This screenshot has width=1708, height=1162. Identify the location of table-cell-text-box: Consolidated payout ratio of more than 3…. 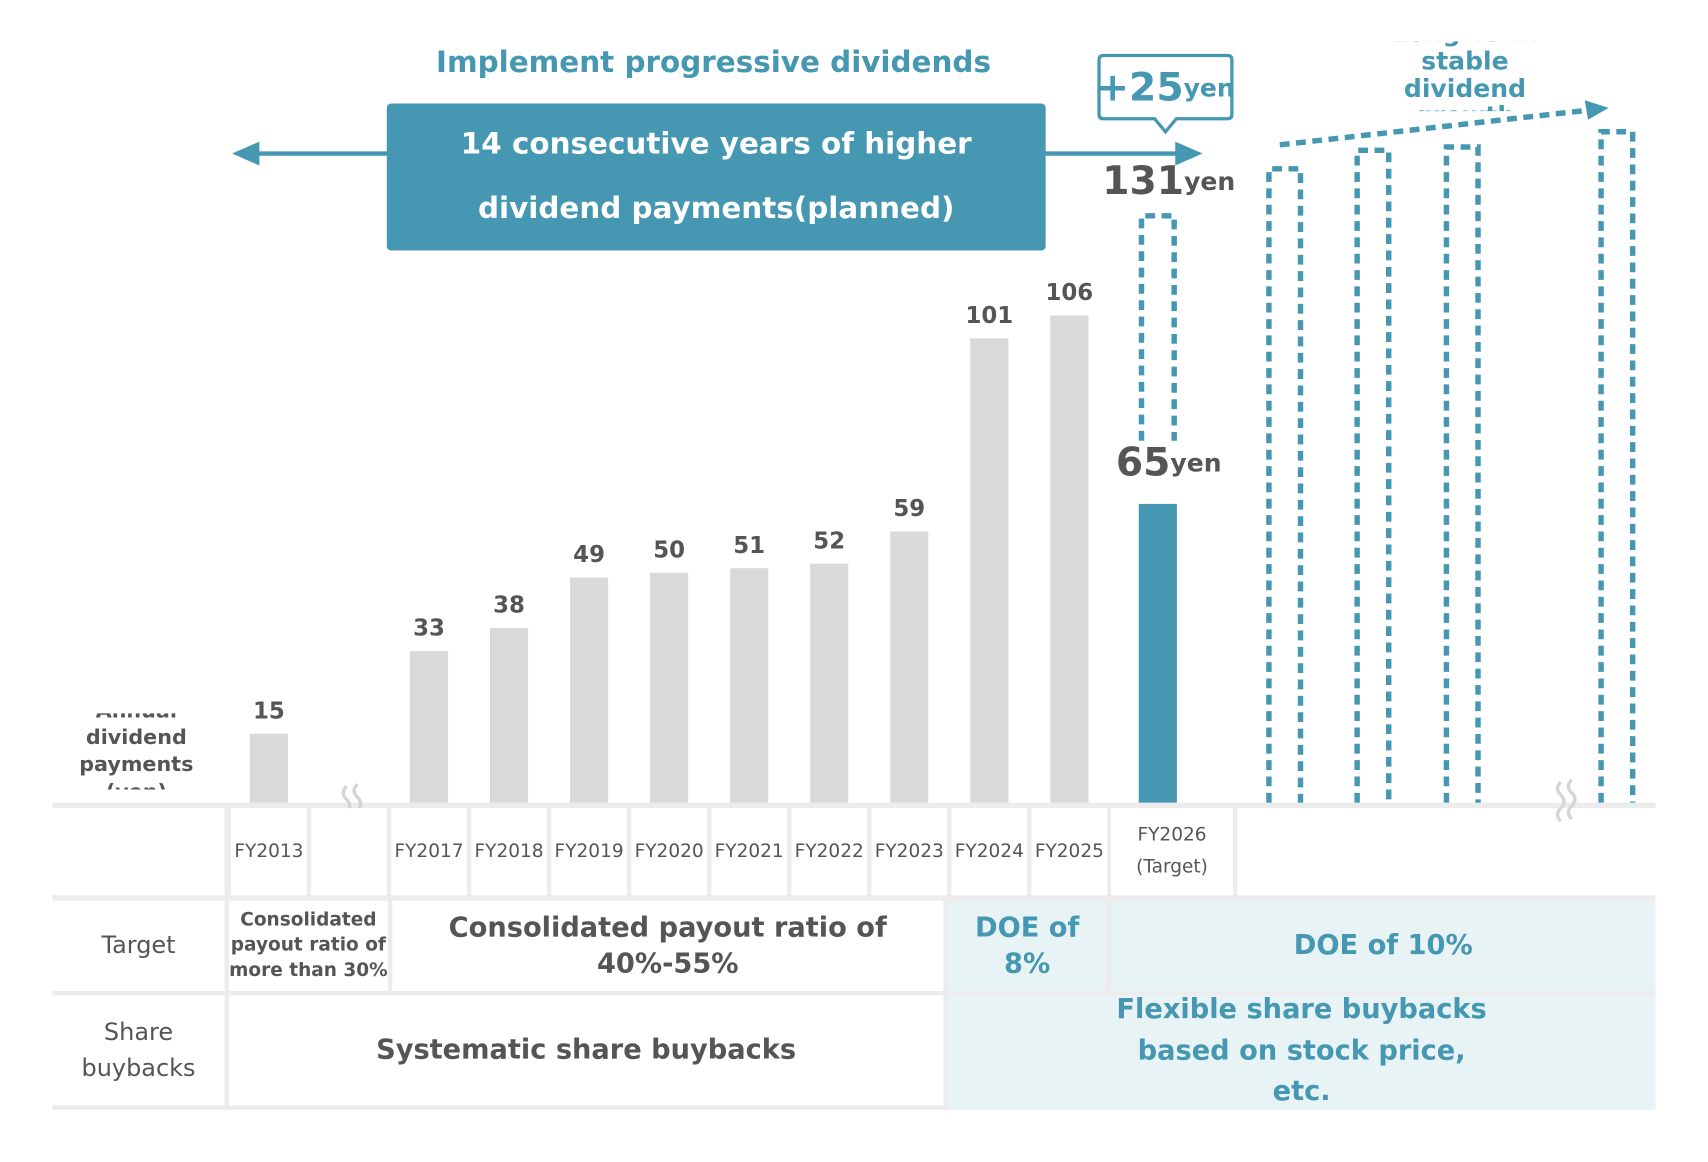
(308, 945).